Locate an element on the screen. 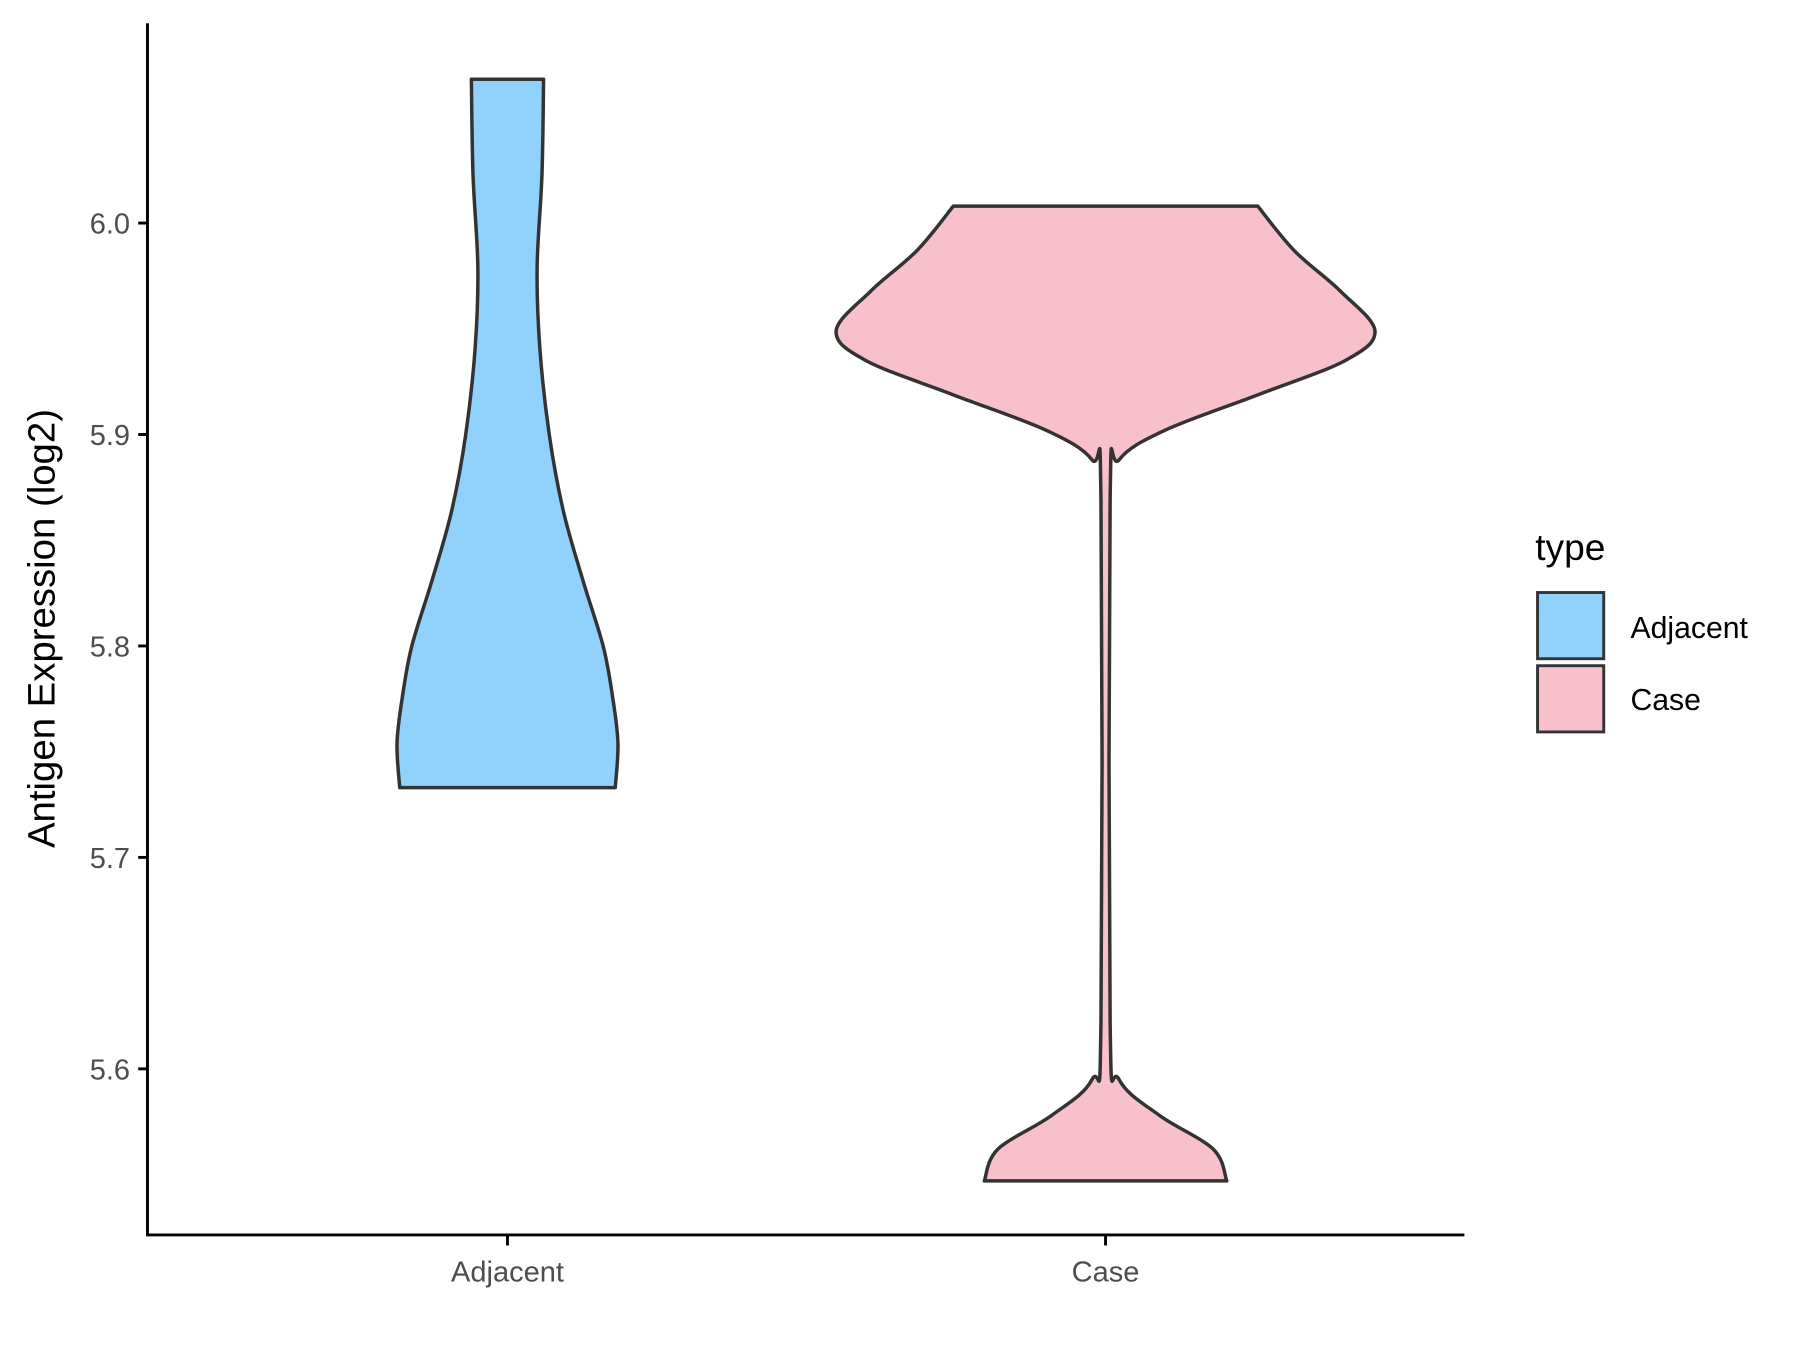 The width and height of the screenshot is (1800, 1350). x-tick-label: Adjacent is located at coordinates (507, 1272).